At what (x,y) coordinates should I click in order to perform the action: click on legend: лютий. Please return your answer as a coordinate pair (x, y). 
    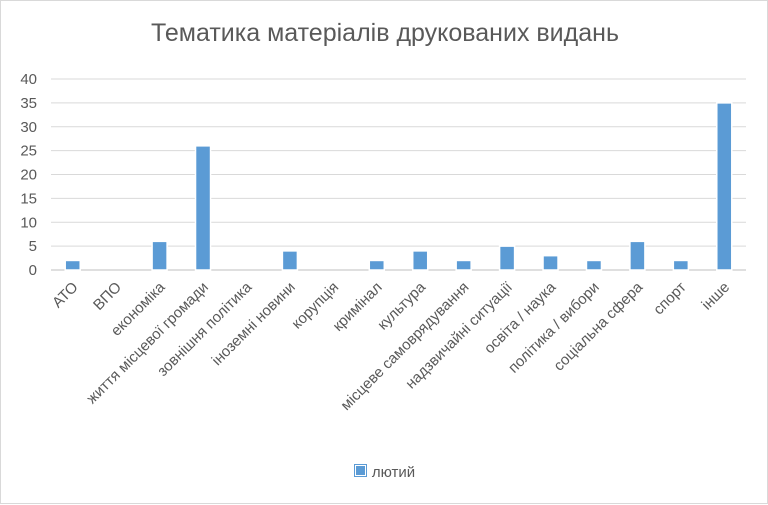
    Looking at the image, I should click on (384, 472).